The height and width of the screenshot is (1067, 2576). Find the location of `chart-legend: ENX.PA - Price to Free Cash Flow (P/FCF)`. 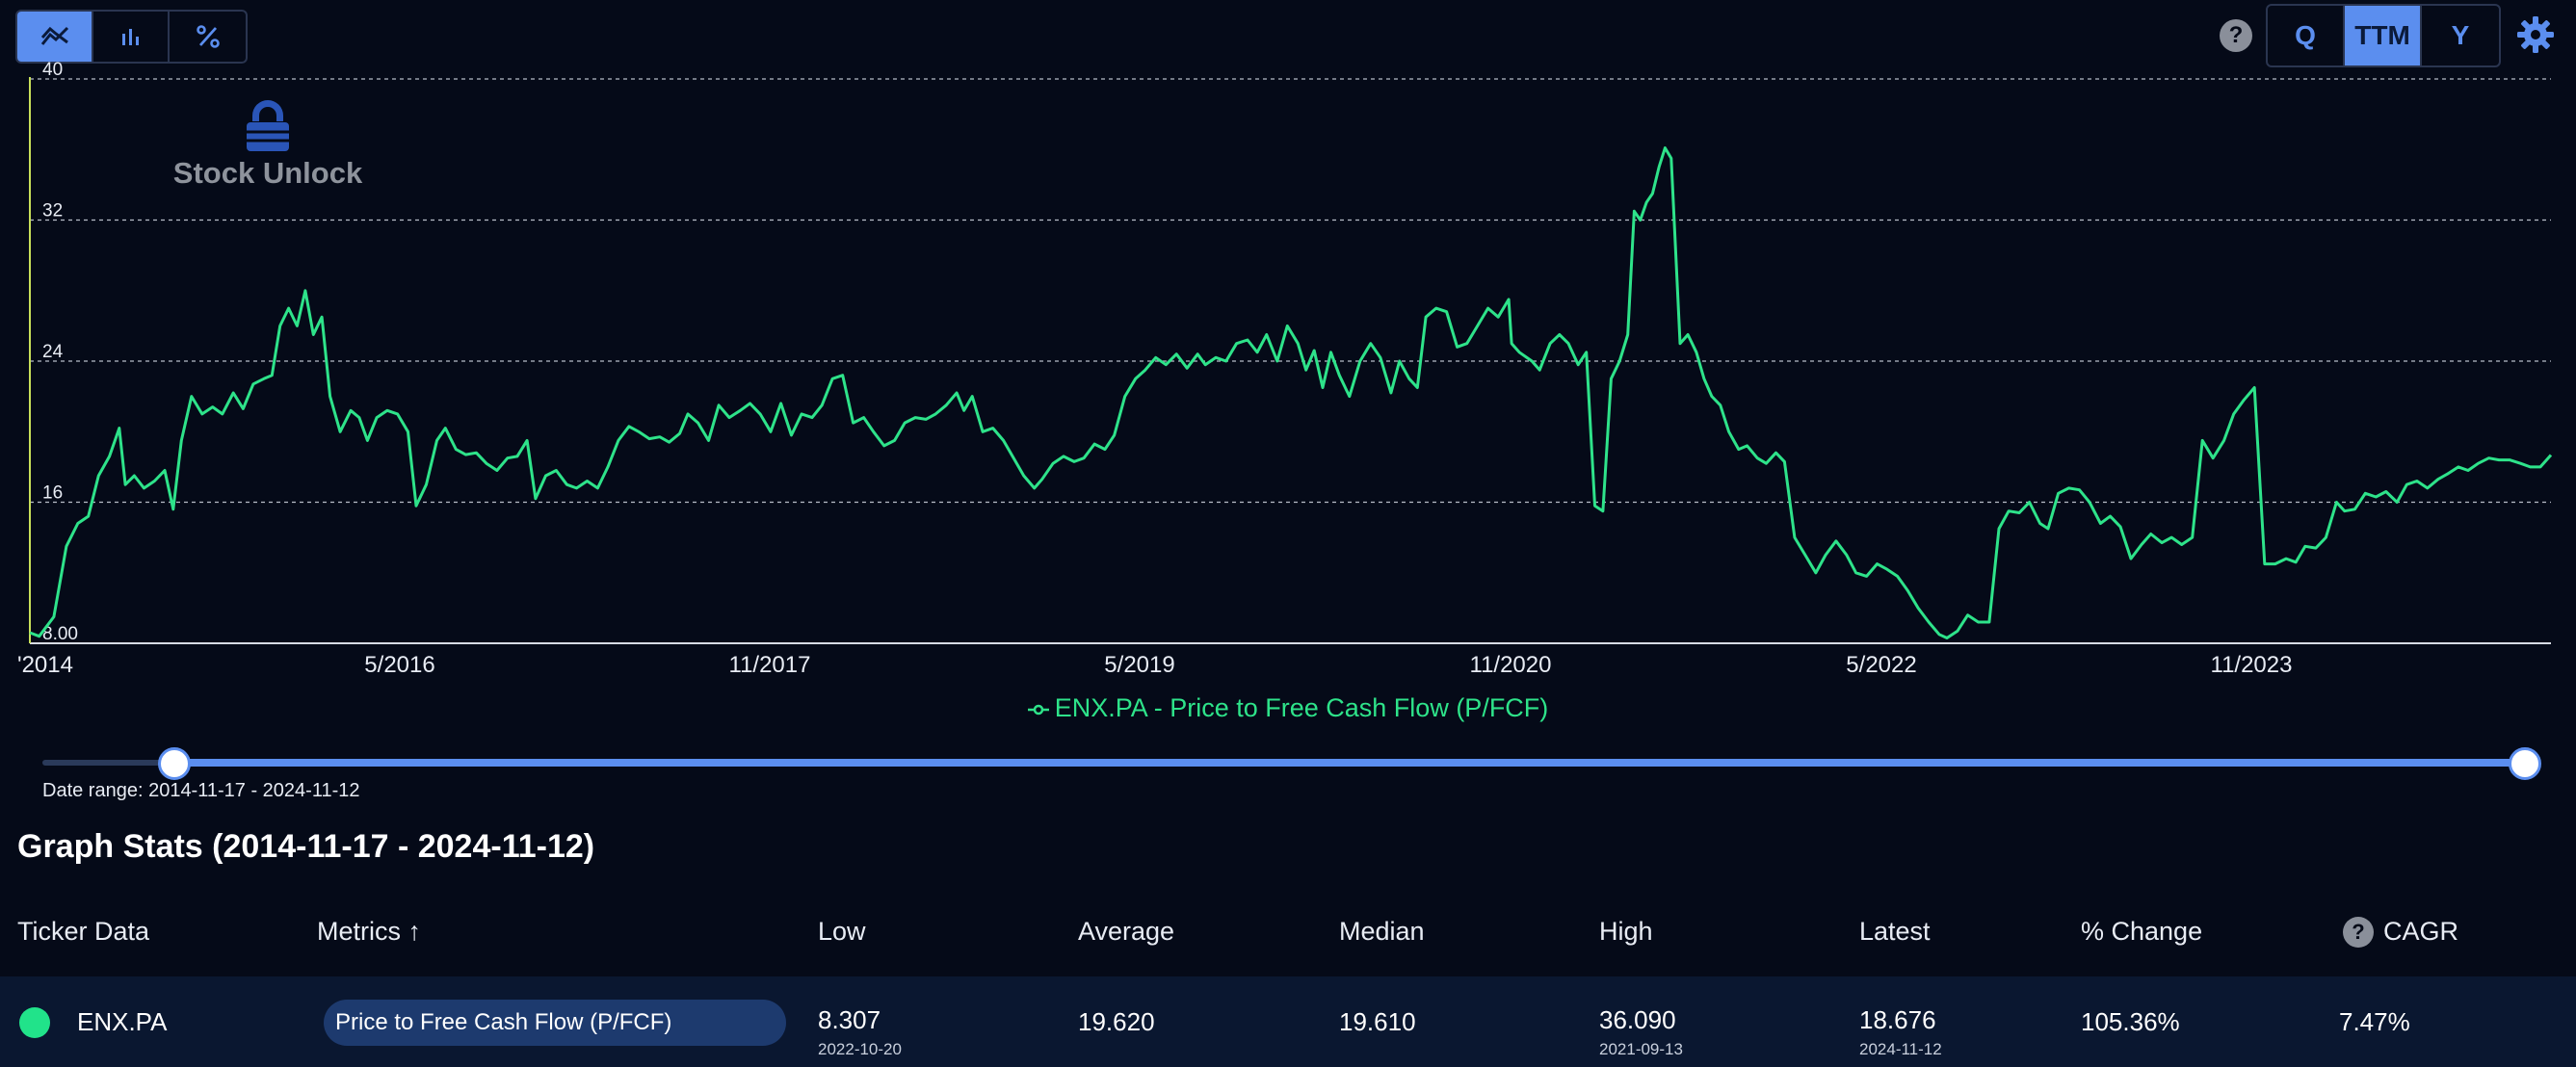

chart-legend: ENX.PA - Price to Free Cash Flow (P/FCF) is located at coordinates (1288, 708).